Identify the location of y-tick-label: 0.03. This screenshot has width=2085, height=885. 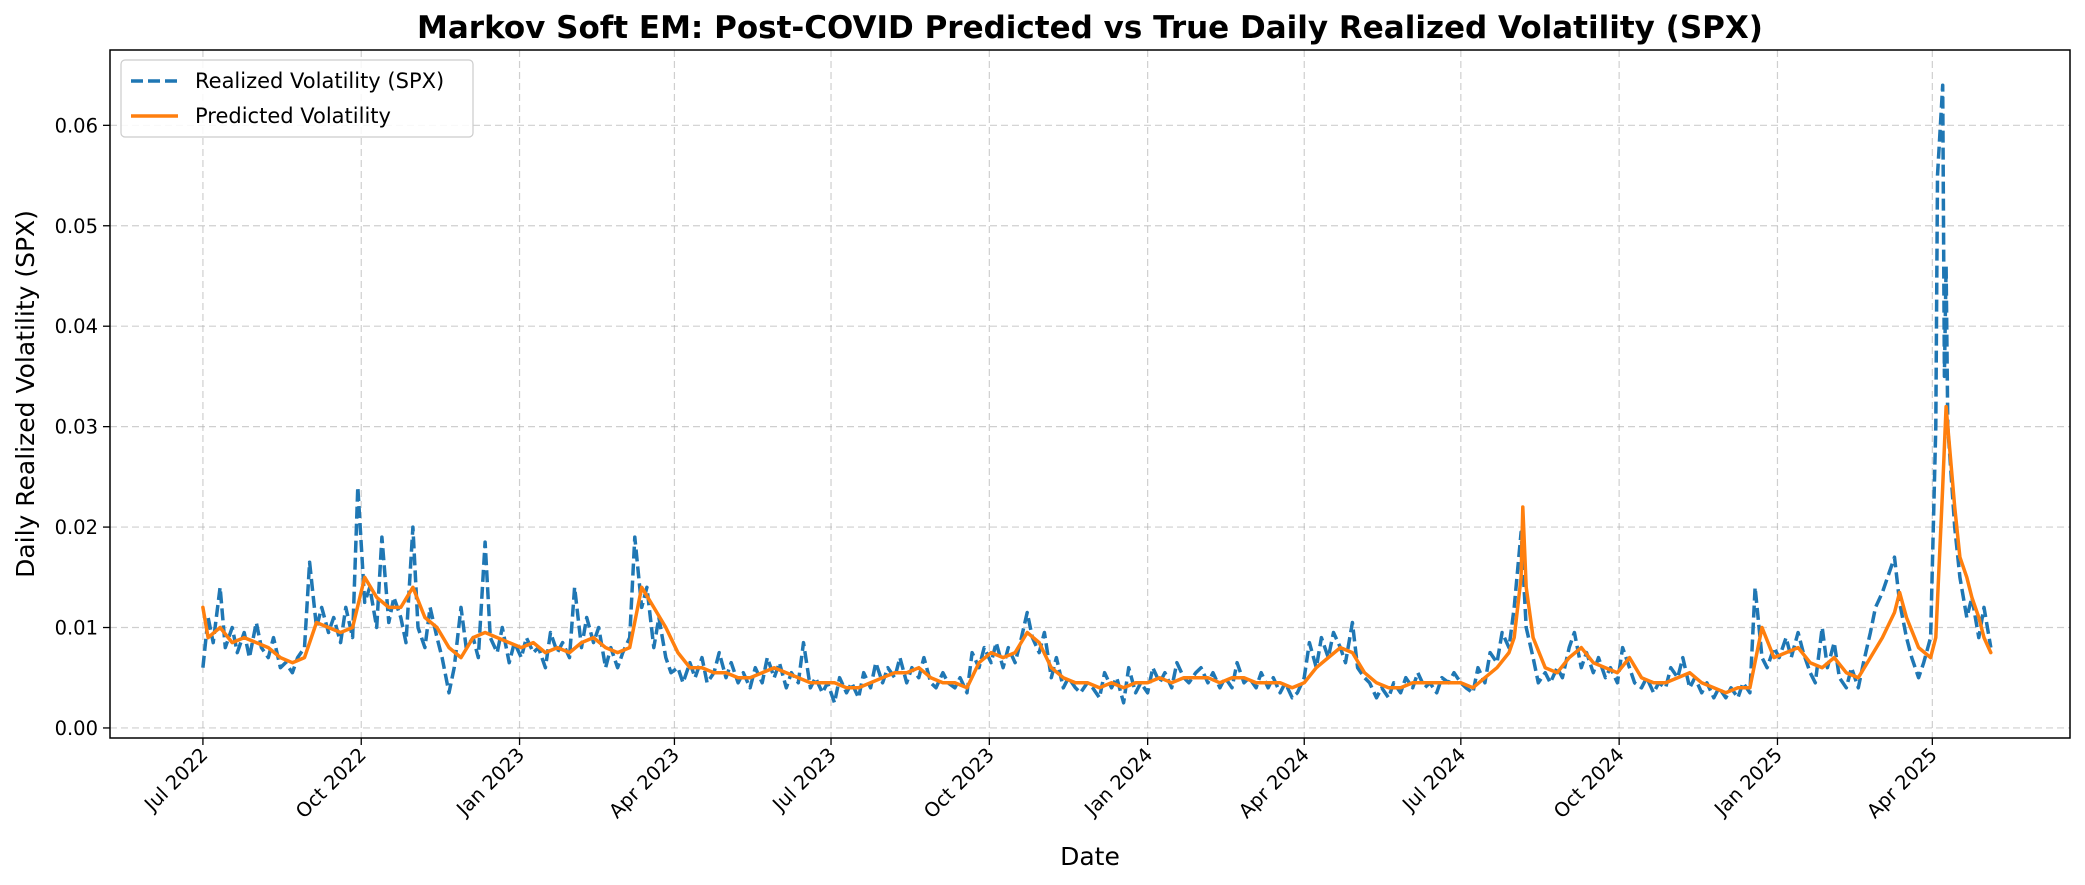
(76, 427).